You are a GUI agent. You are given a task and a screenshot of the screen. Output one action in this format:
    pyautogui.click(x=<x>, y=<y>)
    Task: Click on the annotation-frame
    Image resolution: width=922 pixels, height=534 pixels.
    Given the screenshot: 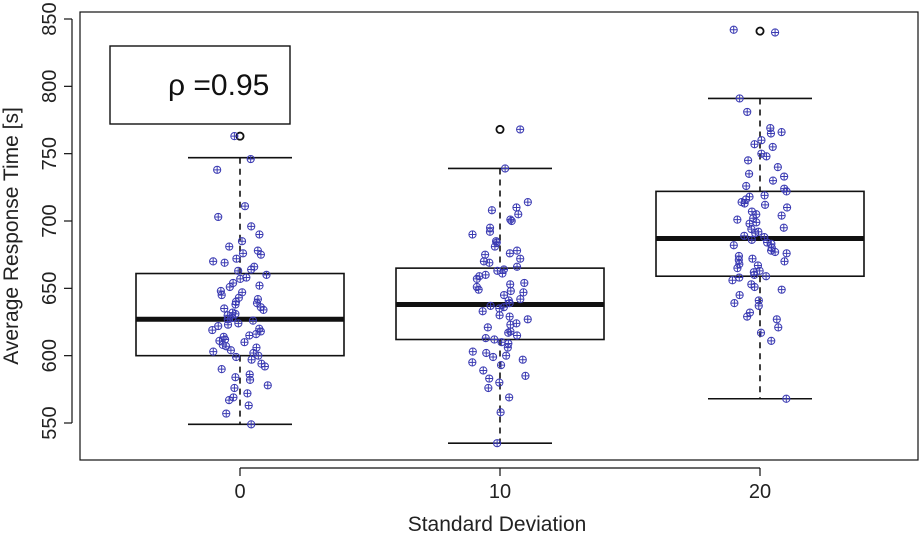 What is the action you would take?
    pyautogui.click(x=200, y=85)
    